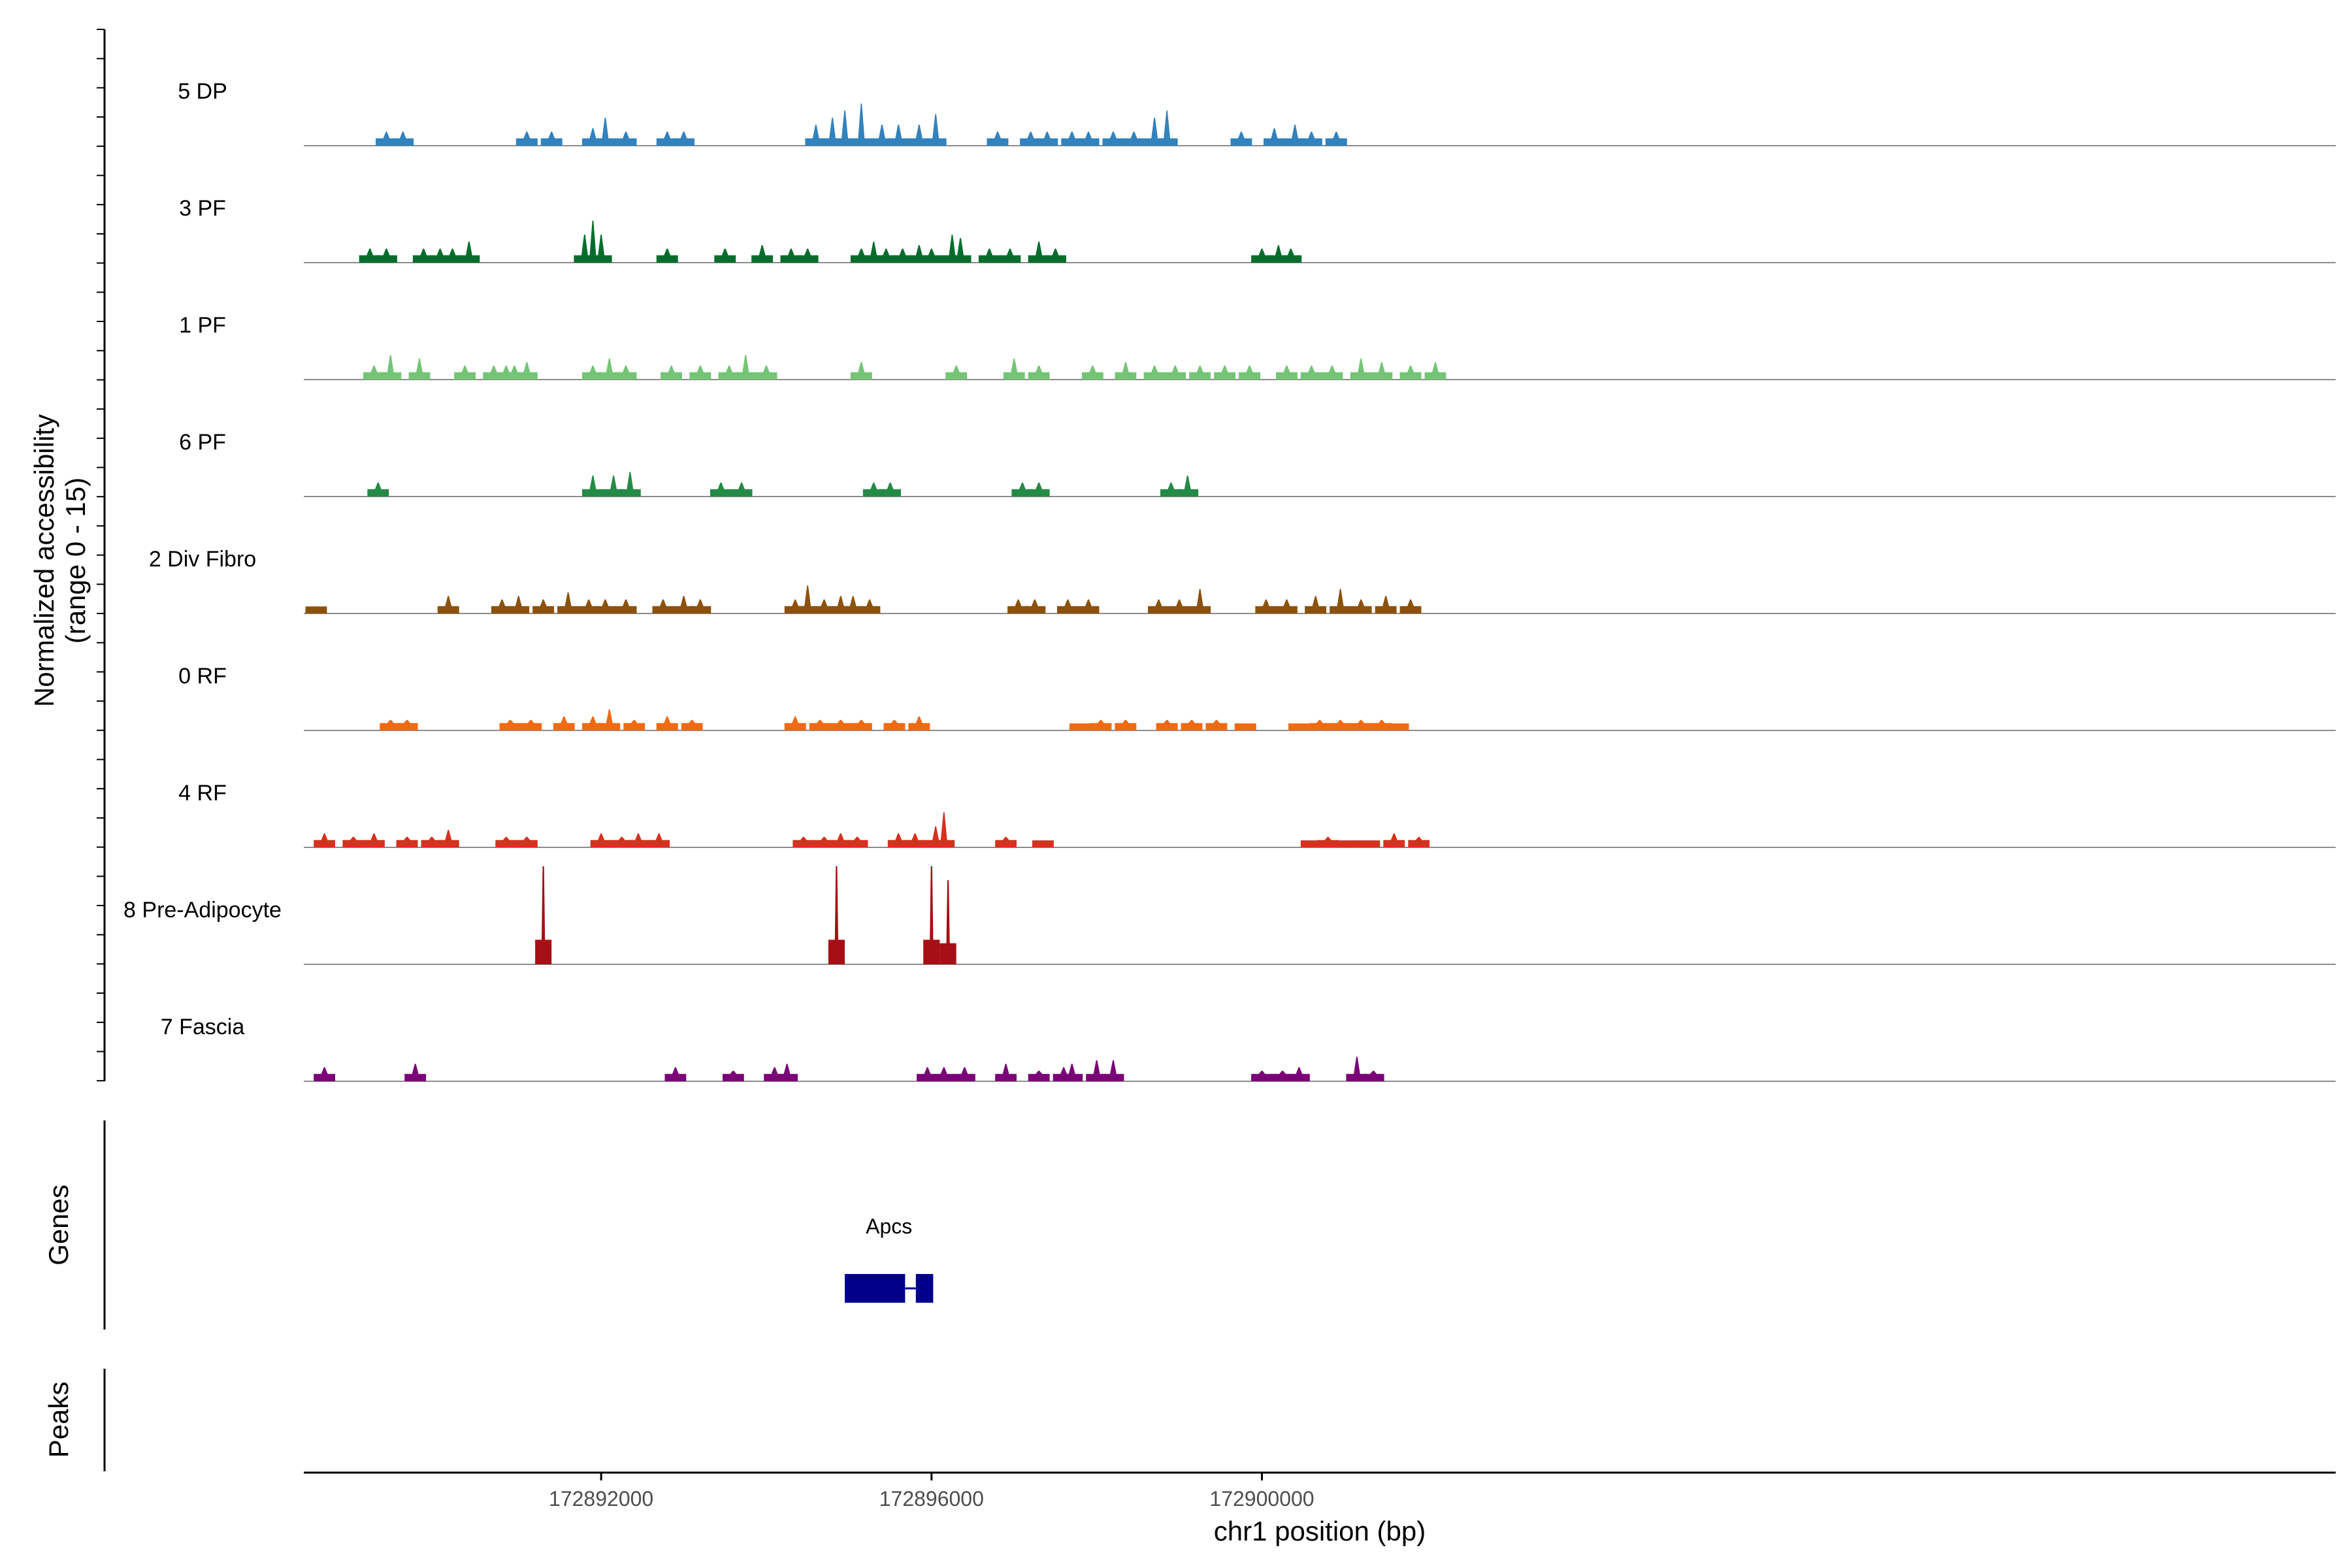 The width and height of the screenshot is (2352, 1568). Describe the element at coordinates (931, 1499) in the screenshot. I see `x-tick-label: 172896000` at that location.